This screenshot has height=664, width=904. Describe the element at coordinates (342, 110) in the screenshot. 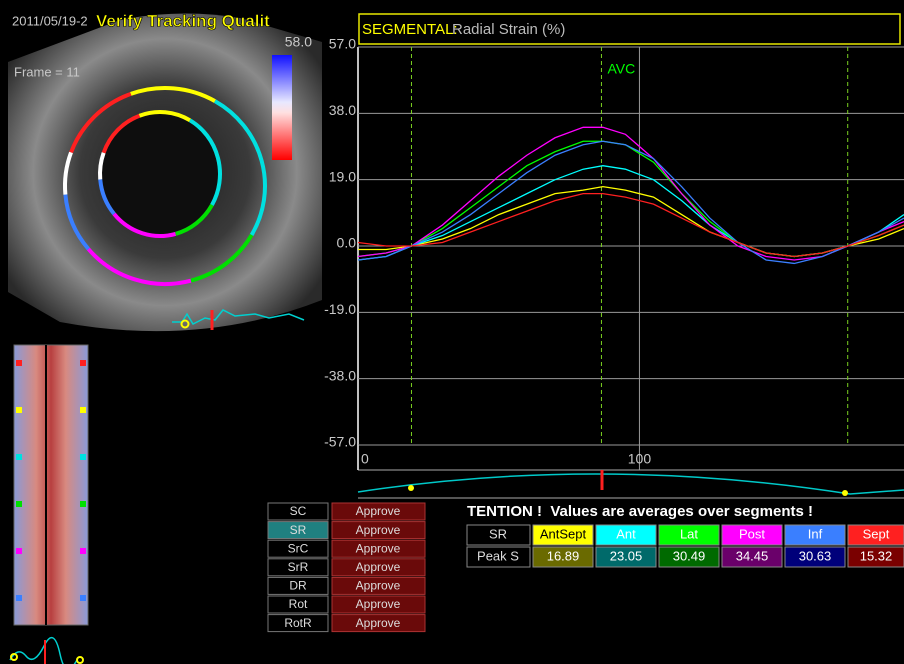

I see `y-tick-label: 38.0` at that location.